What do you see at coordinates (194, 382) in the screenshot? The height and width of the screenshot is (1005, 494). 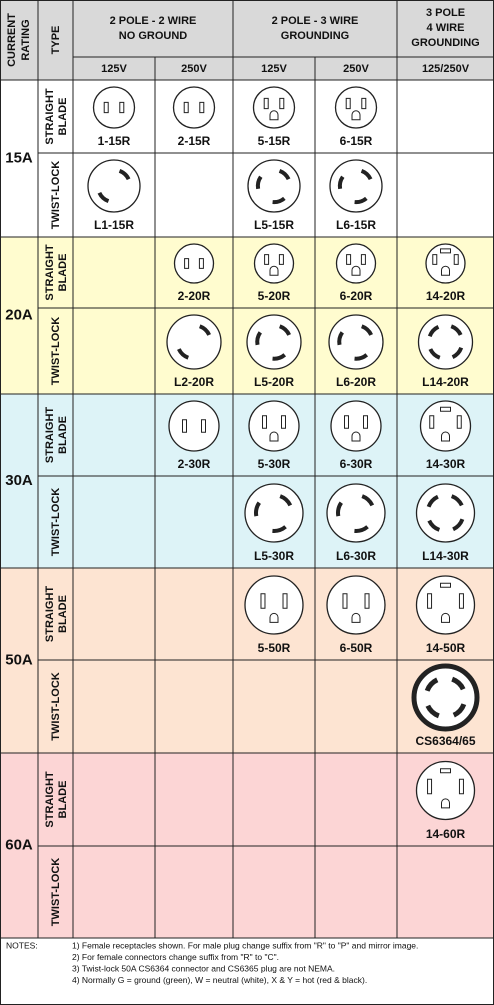 I see `receptacle-label: L2-20R` at bounding box center [194, 382].